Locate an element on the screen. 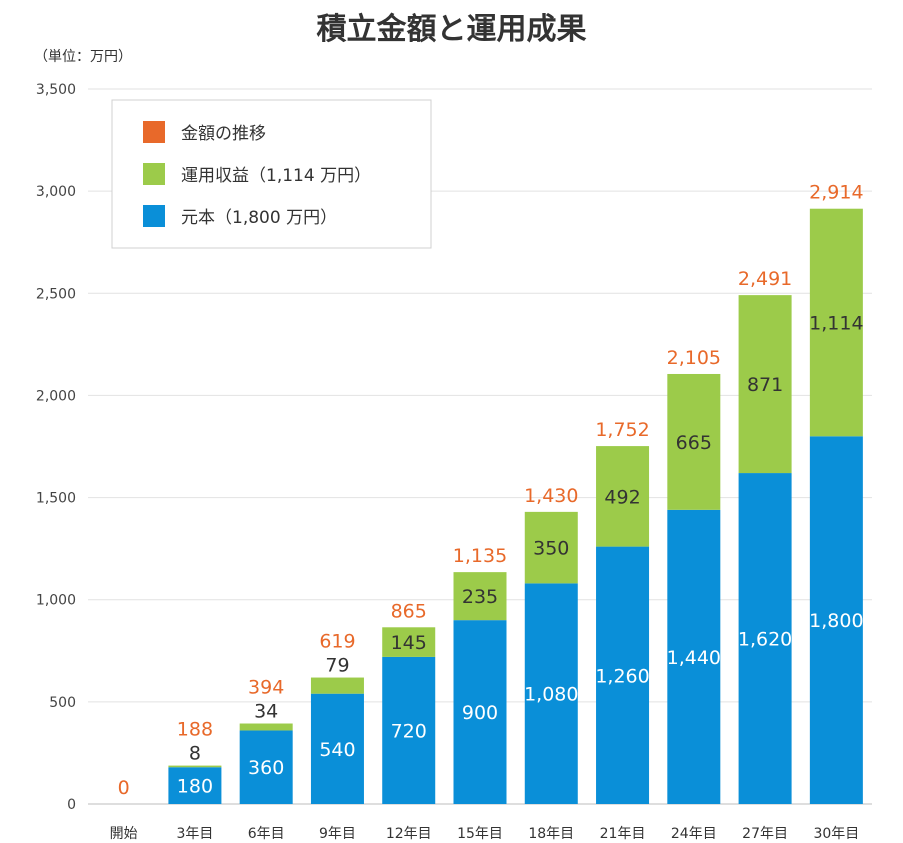 The image size is (903, 843). y-tick-label: 3,000 is located at coordinates (56, 192).